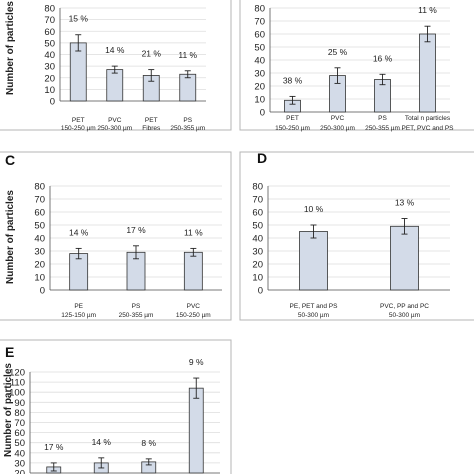 This screenshot has width=474, height=474. Describe the element at coordinates (404, 306) in the screenshot. I see `category-label: PVC, PP and PC` at that location.